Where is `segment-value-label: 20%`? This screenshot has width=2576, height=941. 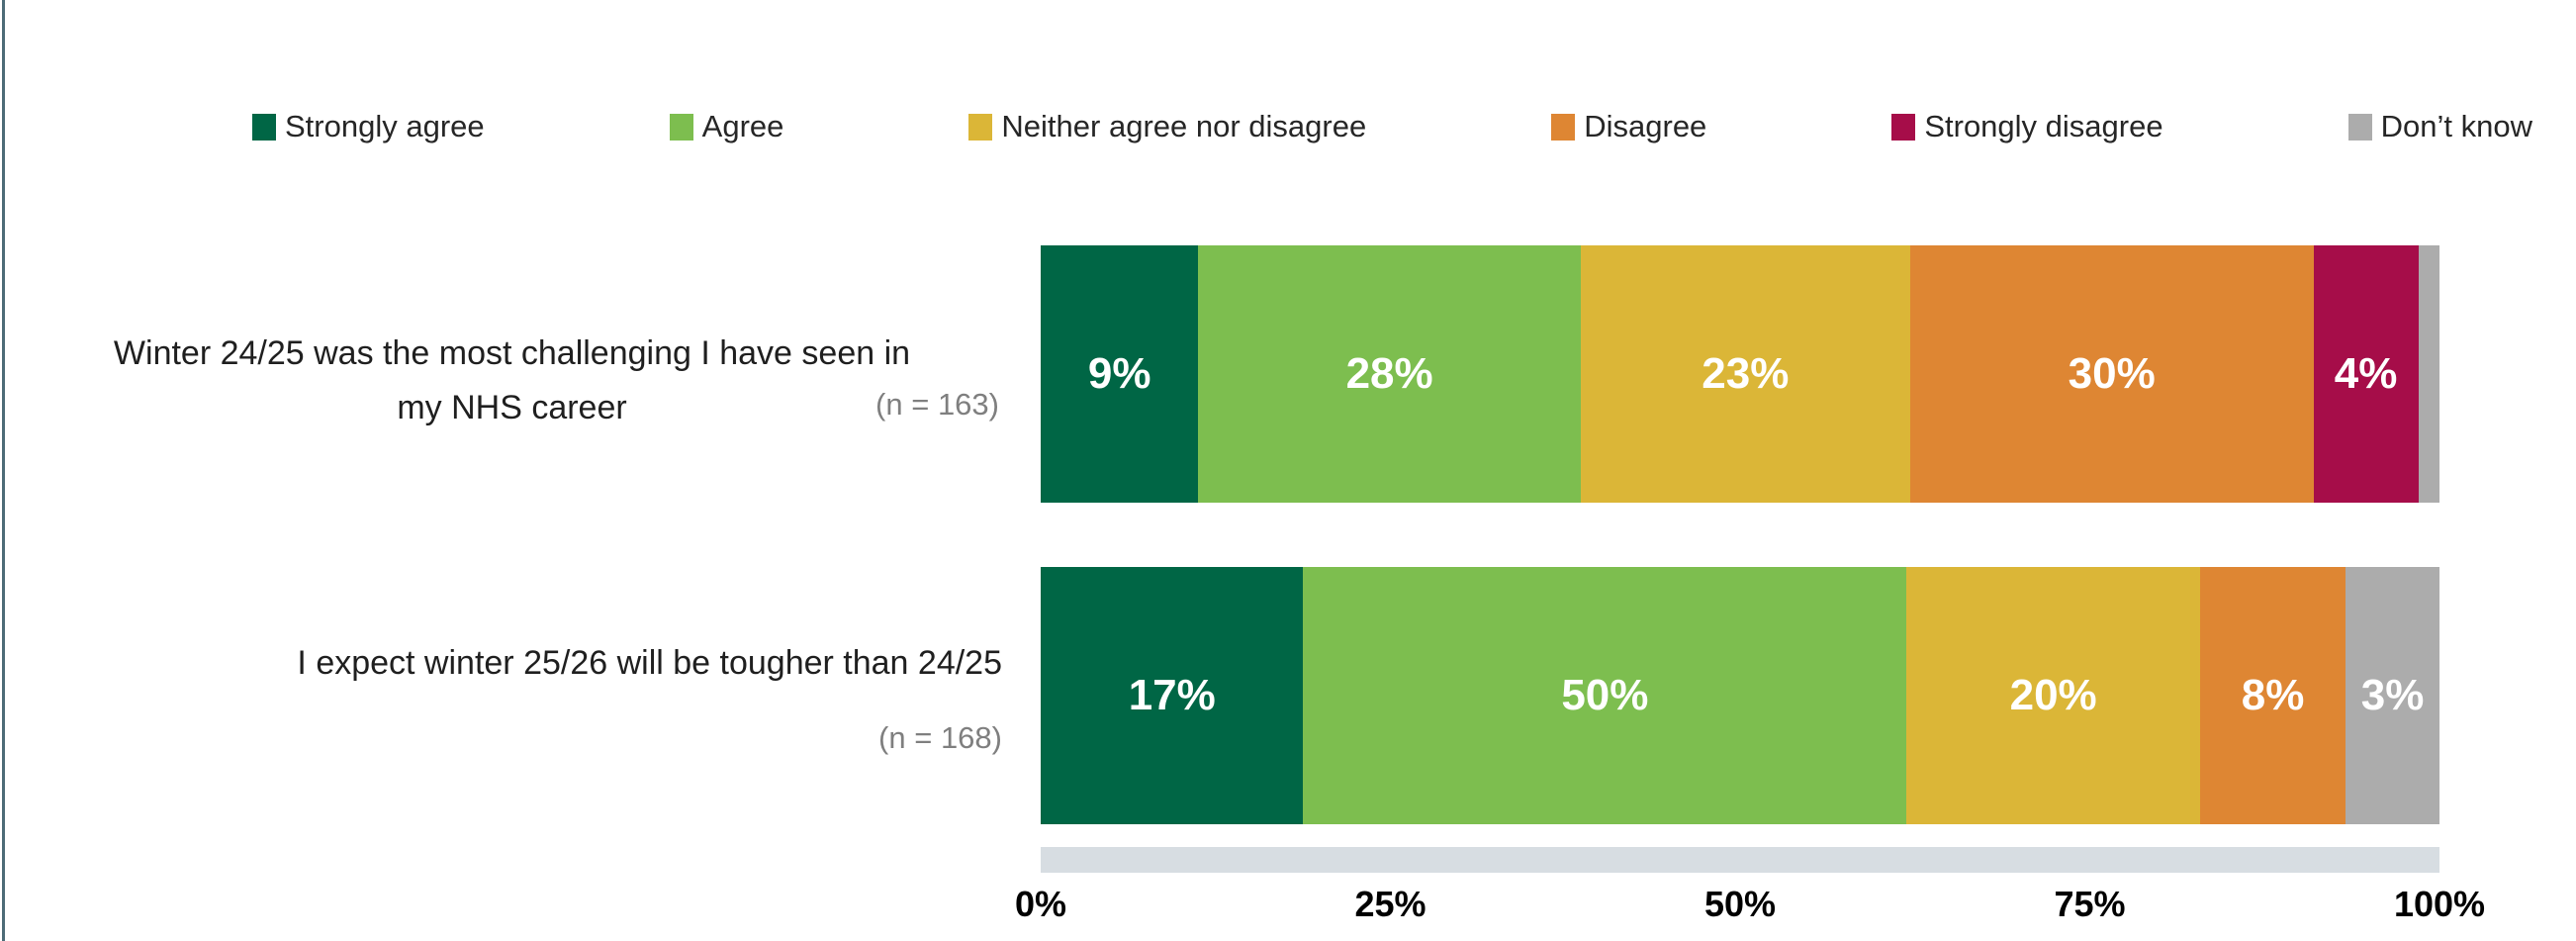 segment-value-label: 20% is located at coordinates (2053, 695).